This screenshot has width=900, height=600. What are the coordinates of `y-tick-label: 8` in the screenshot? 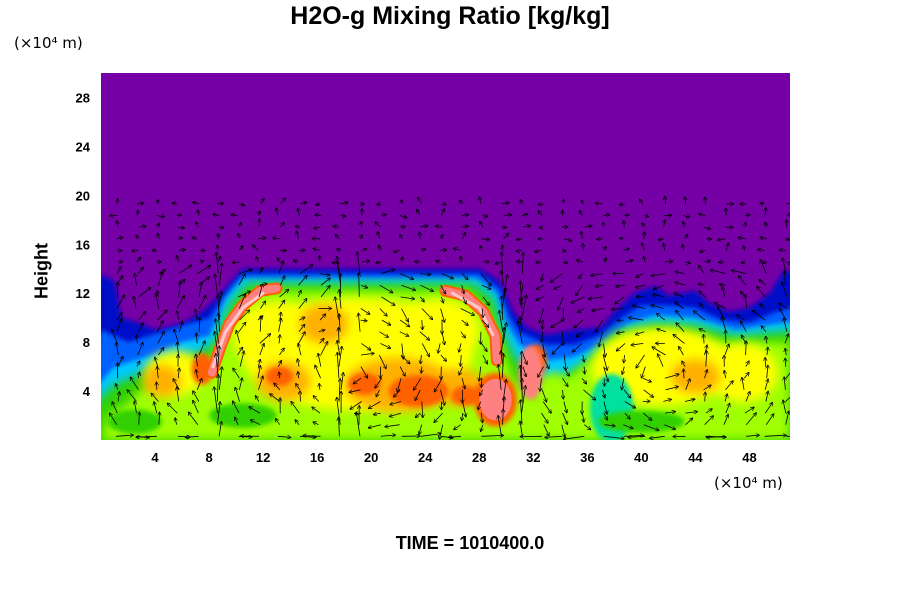 It's located at (86, 342).